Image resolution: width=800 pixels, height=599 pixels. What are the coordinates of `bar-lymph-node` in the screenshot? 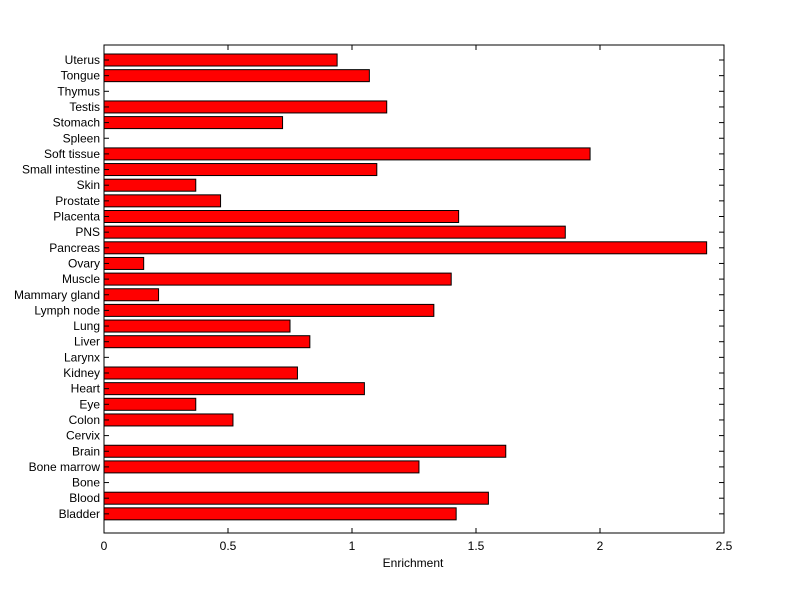 It's located at (269, 310).